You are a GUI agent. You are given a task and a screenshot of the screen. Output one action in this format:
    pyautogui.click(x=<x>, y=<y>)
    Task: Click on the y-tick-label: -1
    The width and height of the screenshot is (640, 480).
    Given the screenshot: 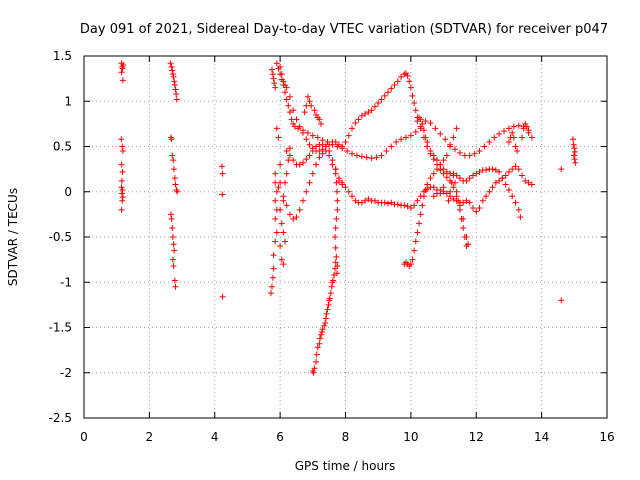 What is the action you would take?
    pyautogui.click(x=66, y=282)
    